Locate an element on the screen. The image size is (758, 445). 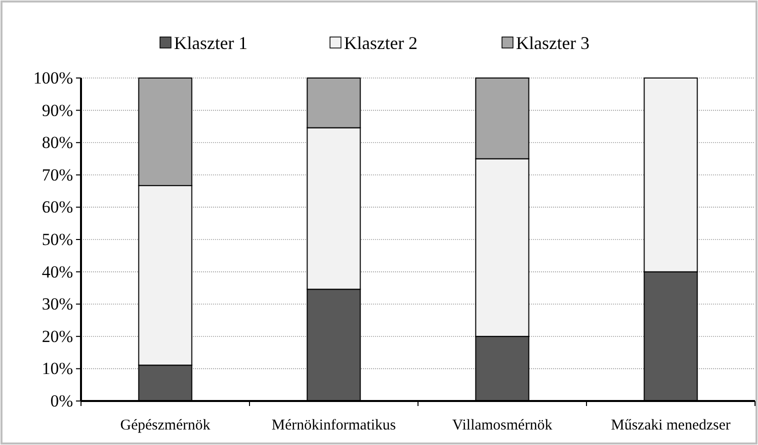
y-tick-label: 70% is located at coordinates (57, 174).